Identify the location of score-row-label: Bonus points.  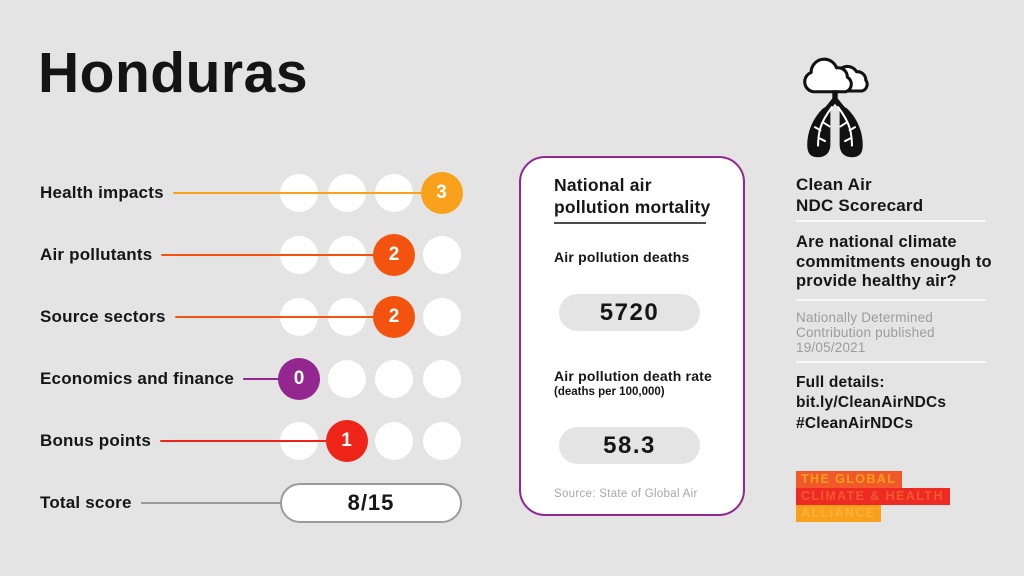
(95, 440).